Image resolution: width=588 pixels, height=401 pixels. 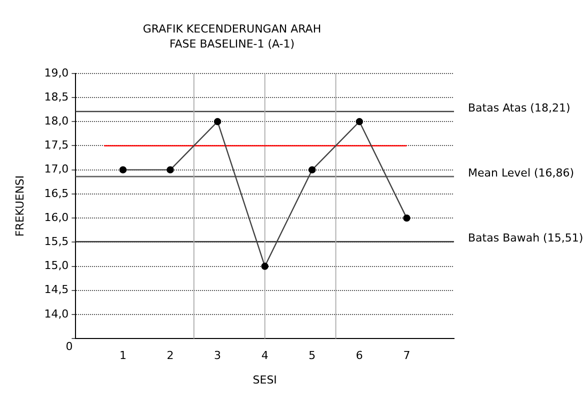 I want to click on y-tick-label: 17,5, so click(x=56, y=145).